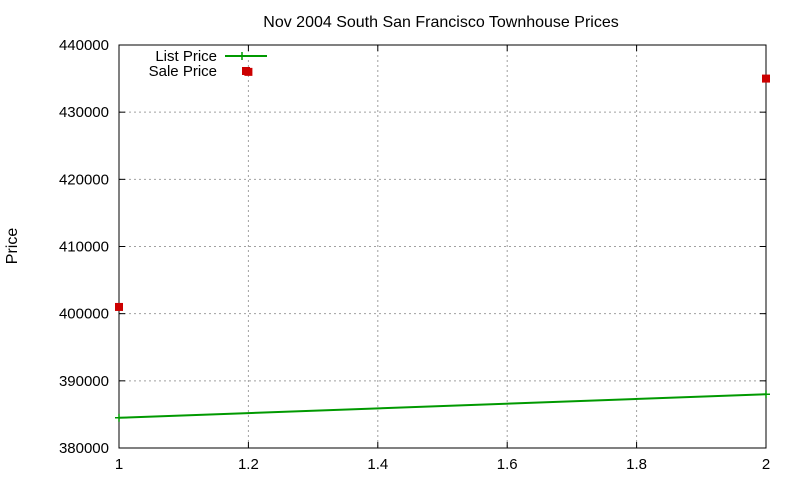 The height and width of the screenshot is (480, 800). What do you see at coordinates (84, 179) in the screenshot?
I see `y-tick-label: 420000` at bounding box center [84, 179].